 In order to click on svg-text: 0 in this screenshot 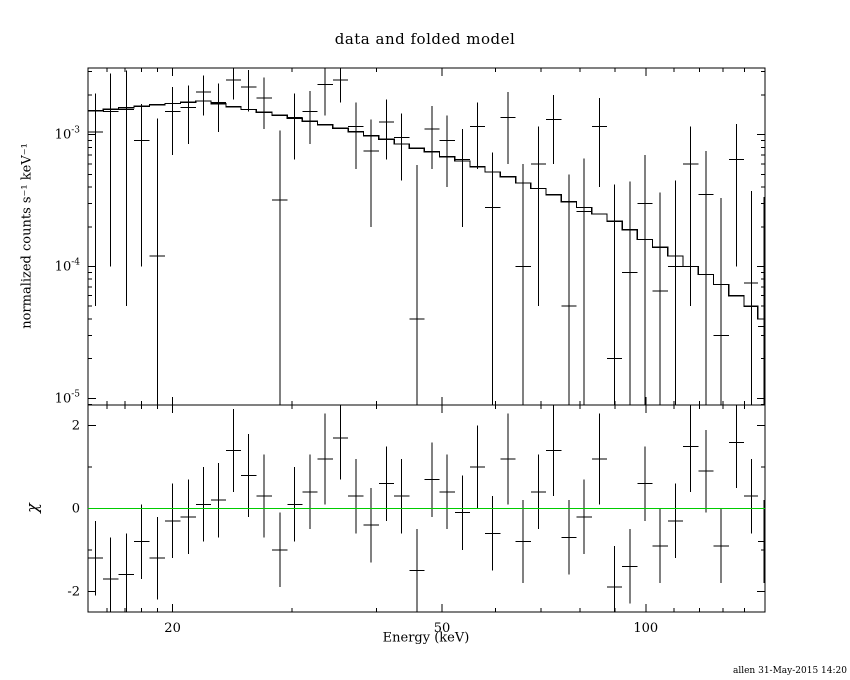, I will do `click(76, 509)`.